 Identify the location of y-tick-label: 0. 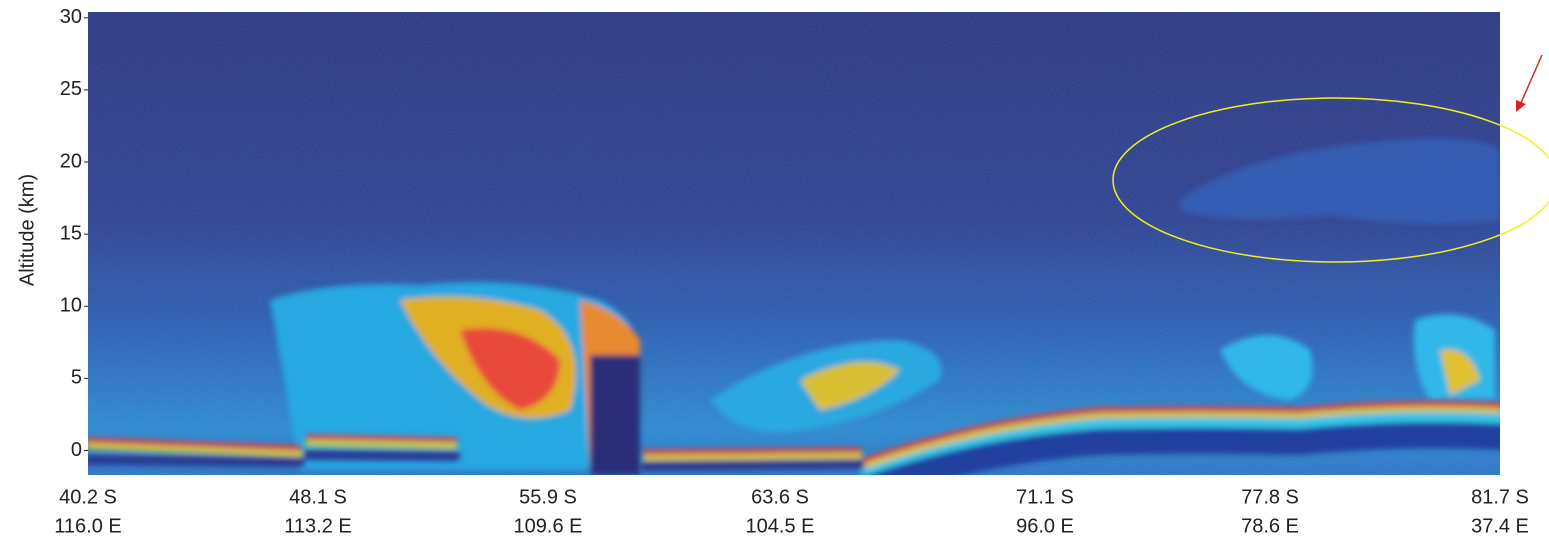
(76, 450).